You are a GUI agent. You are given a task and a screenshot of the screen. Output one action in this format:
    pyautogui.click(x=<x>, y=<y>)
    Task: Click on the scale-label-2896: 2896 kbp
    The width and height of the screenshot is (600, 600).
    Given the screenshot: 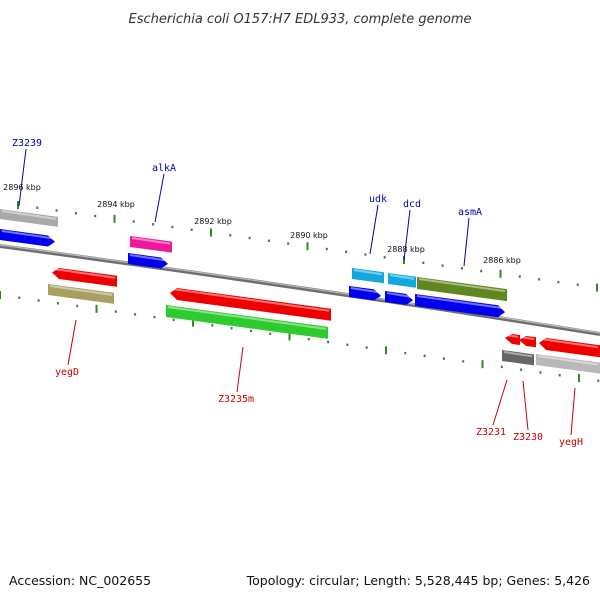 What is the action you would take?
    pyautogui.click(x=22, y=187)
    